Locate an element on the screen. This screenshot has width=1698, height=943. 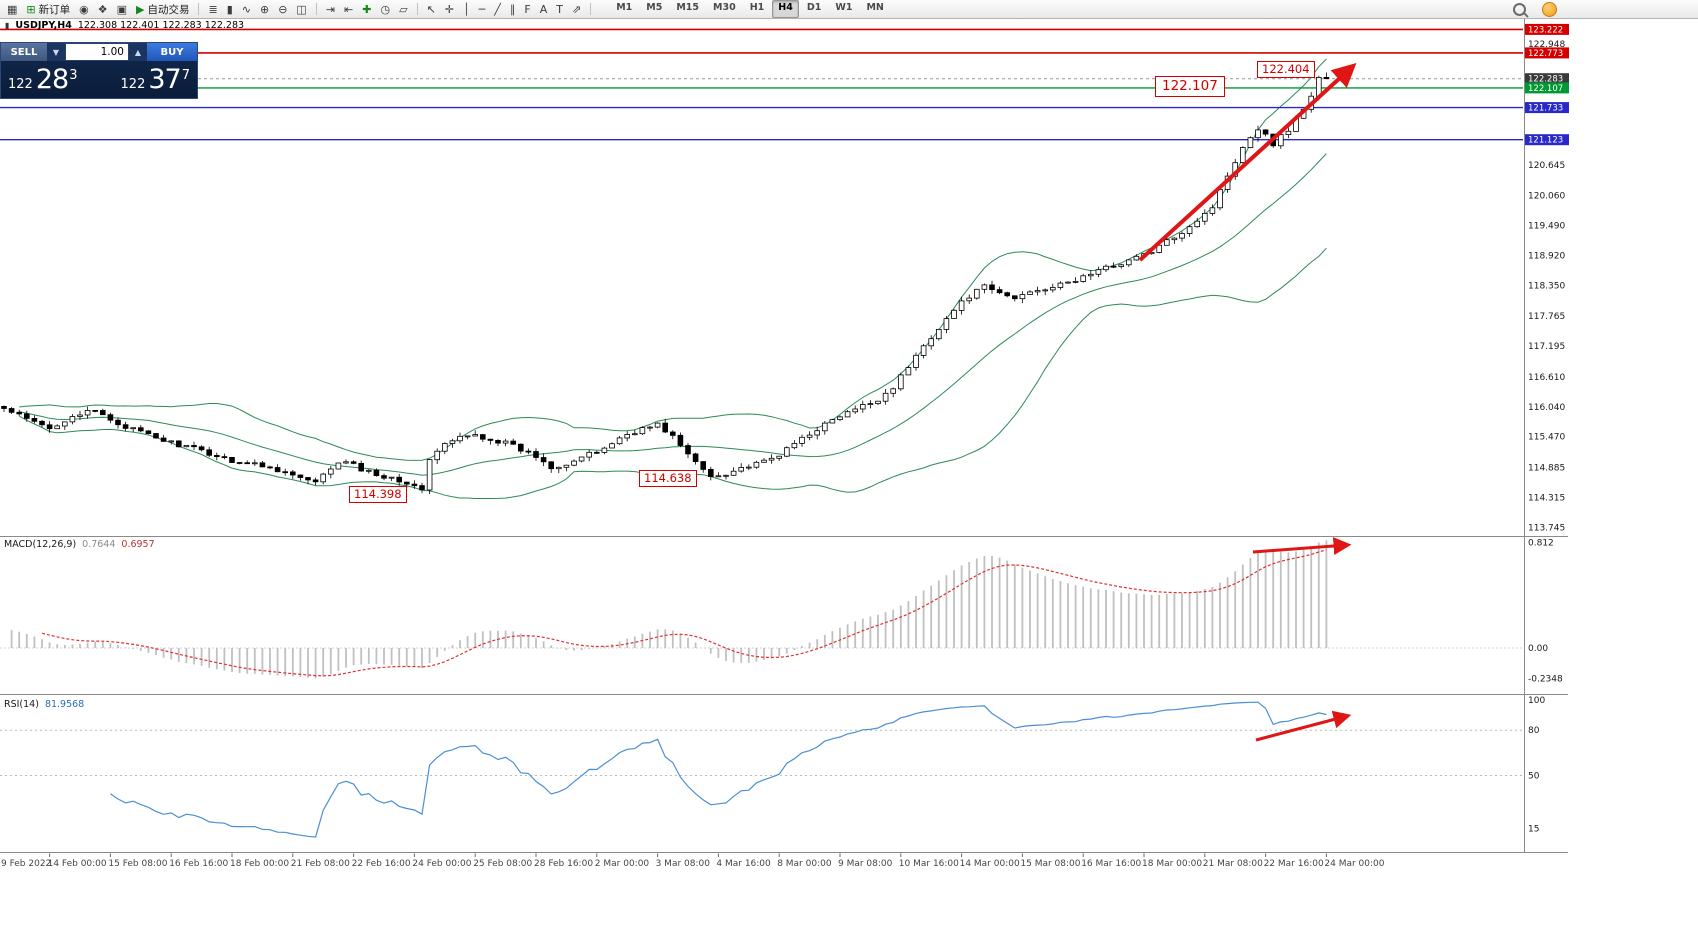
rsi-value: 81.9568 is located at coordinates (64, 704).